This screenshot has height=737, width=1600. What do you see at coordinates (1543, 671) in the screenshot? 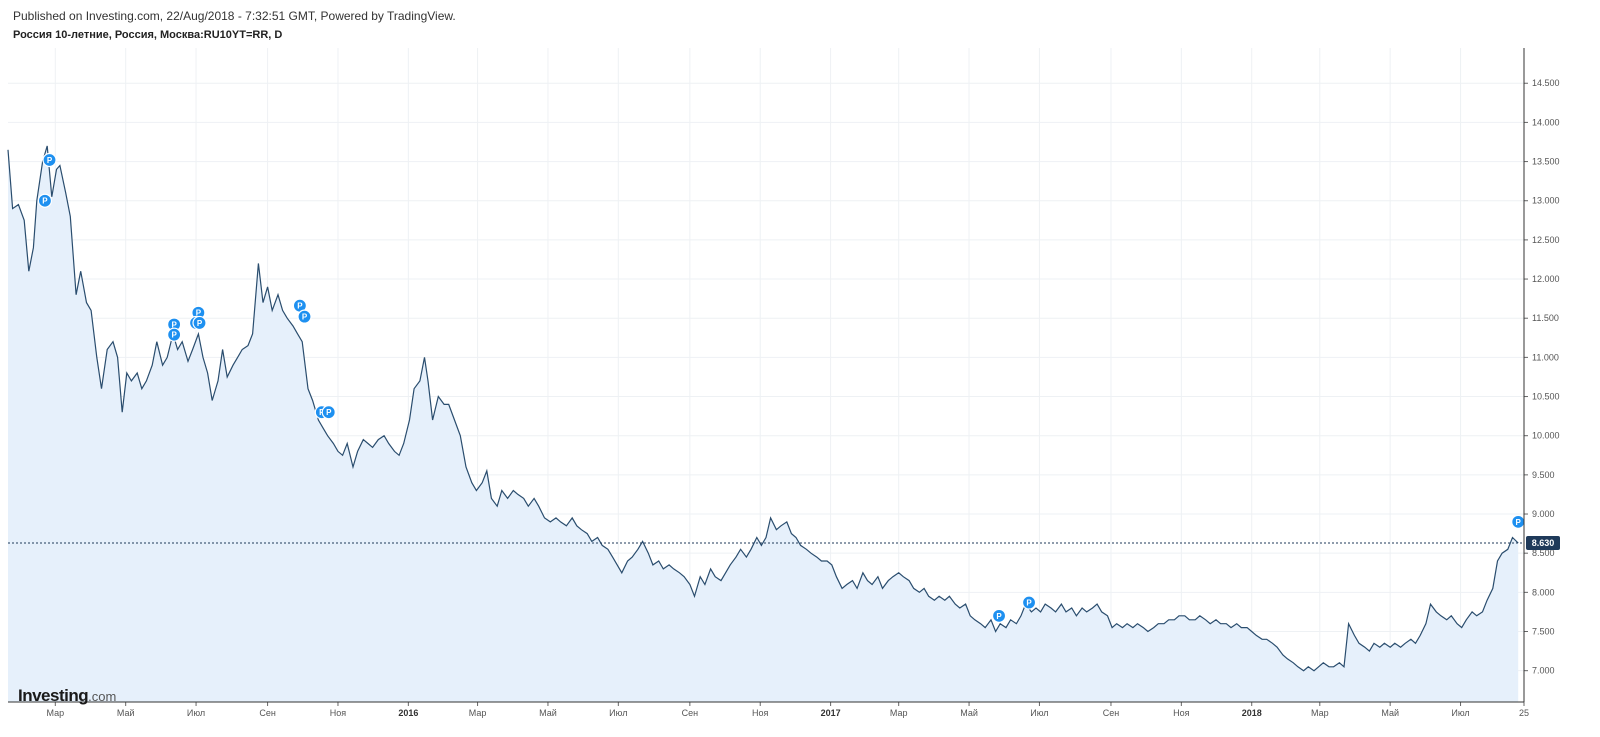
I see `y-tick-label: 7.000` at bounding box center [1543, 671].